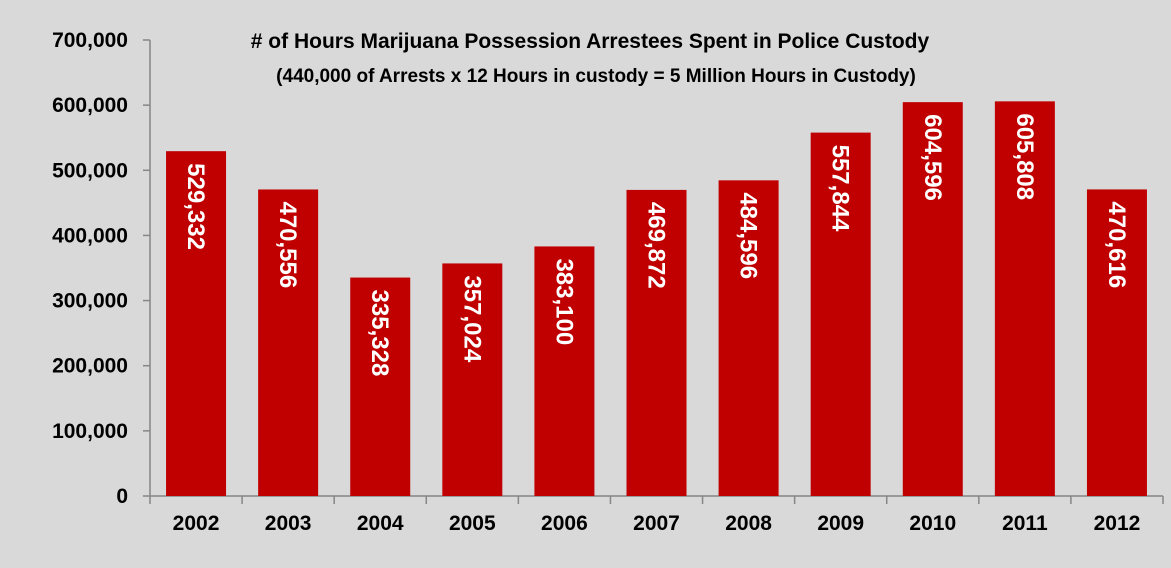  What do you see at coordinates (748, 523) in the screenshot?
I see `x-tick-label: 2008` at bounding box center [748, 523].